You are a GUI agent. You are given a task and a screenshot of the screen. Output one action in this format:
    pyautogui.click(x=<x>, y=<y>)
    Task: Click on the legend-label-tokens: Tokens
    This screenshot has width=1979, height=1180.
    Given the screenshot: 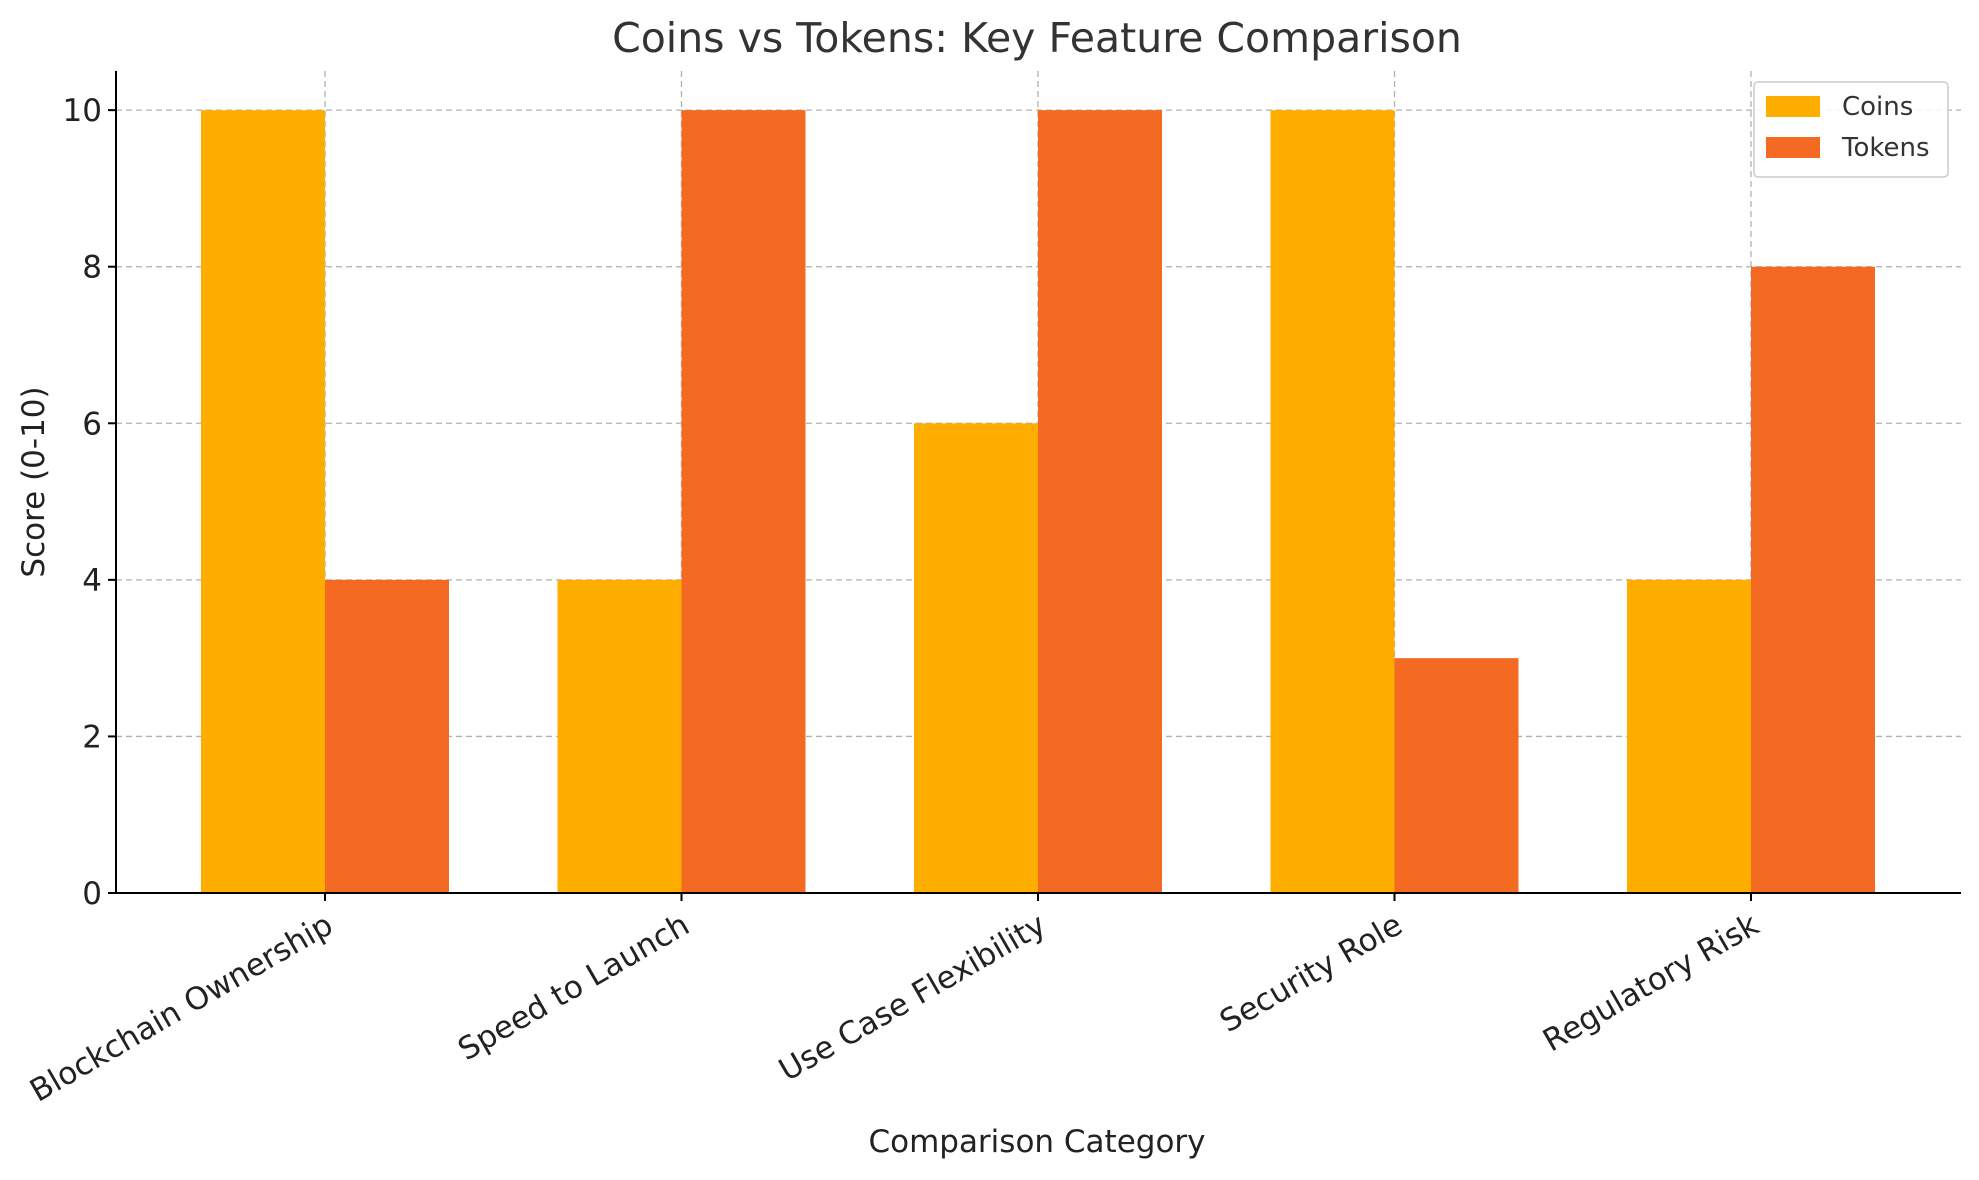 What is the action you would take?
    pyautogui.click(x=1885, y=148)
    